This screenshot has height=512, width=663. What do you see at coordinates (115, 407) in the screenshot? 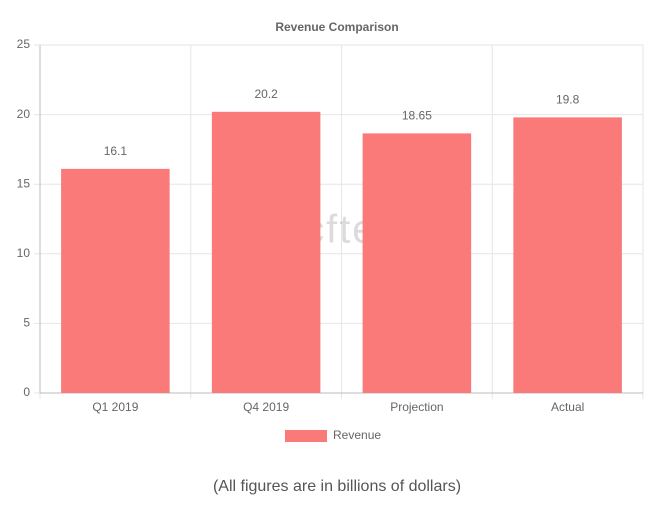
I see `x-tick-label: Q1 2019` at bounding box center [115, 407].